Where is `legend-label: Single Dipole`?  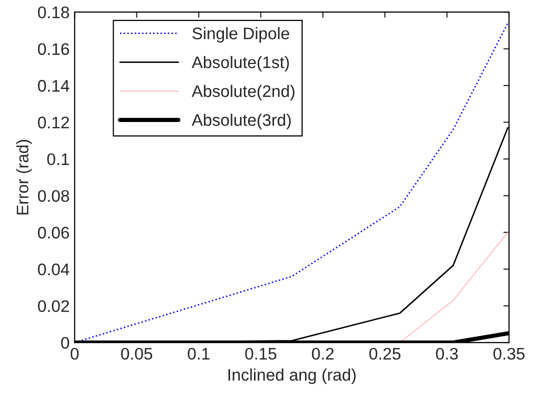
legend-label: Single Dipole is located at coordinates (241, 35).